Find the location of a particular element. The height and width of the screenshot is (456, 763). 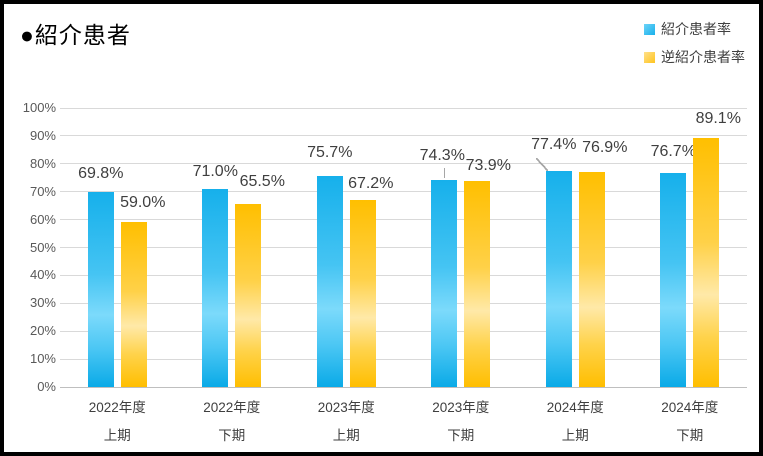

legend-swatch-yellow-icon is located at coordinates (649, 57).